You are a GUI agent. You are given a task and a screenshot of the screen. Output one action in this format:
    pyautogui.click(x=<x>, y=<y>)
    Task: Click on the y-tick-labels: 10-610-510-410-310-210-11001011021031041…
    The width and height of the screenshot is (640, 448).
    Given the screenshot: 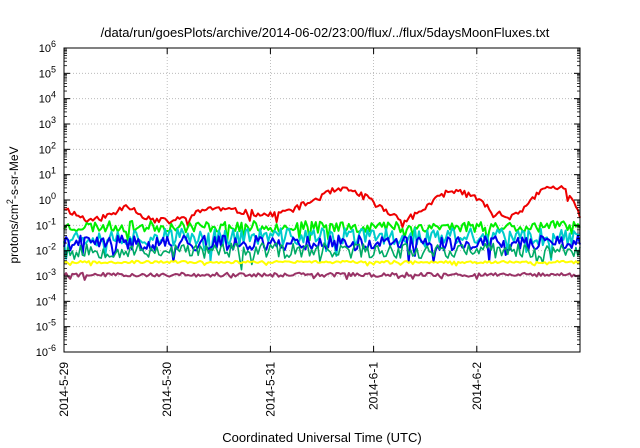 What is the action you would take?
    pyautogui.click(x=46, y=199)
    